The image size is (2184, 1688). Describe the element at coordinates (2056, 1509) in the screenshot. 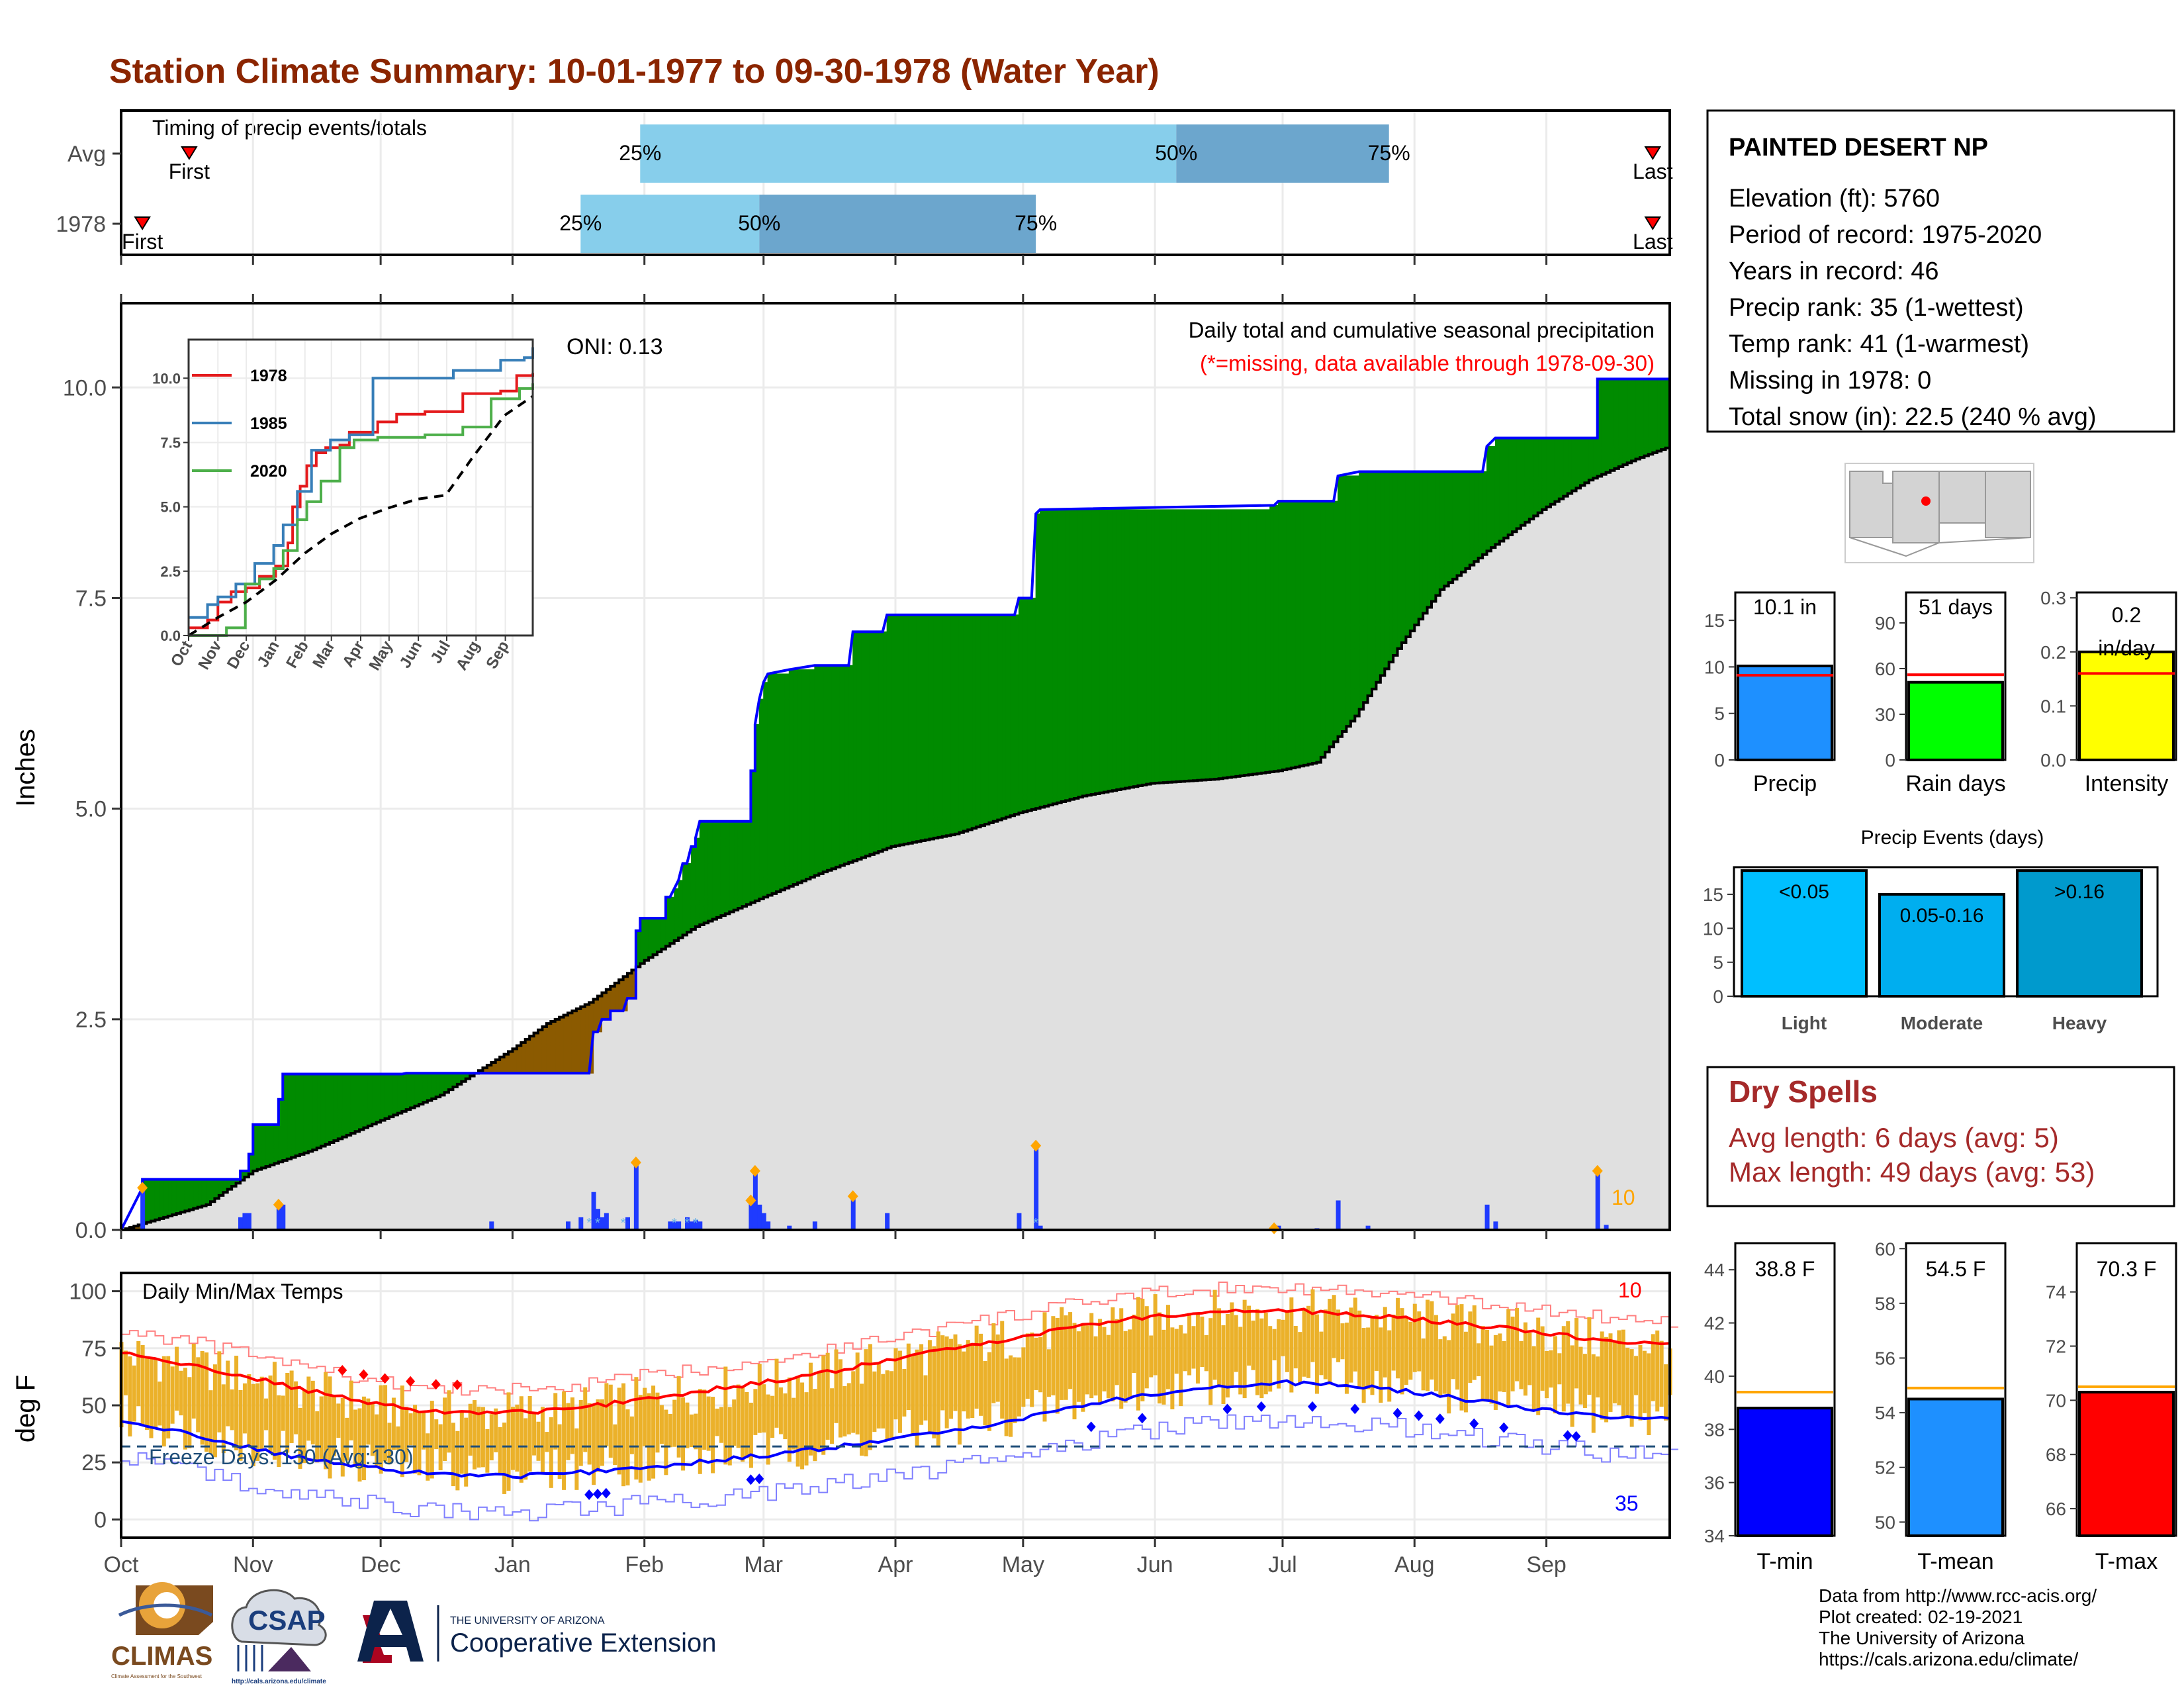

I see `temp-summary-y-tick-label: 66` at that location.